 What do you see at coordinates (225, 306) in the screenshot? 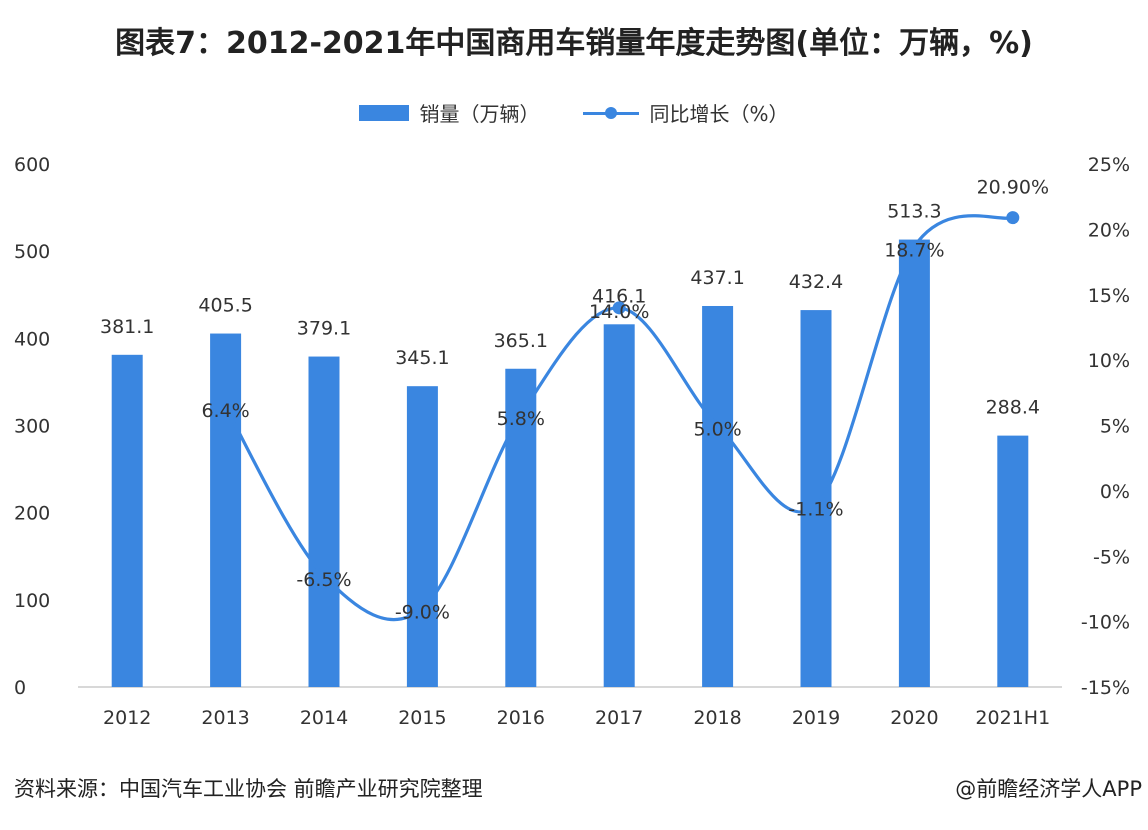
I see `bar-value-label: 405.5` at bounding box center [225, 306].